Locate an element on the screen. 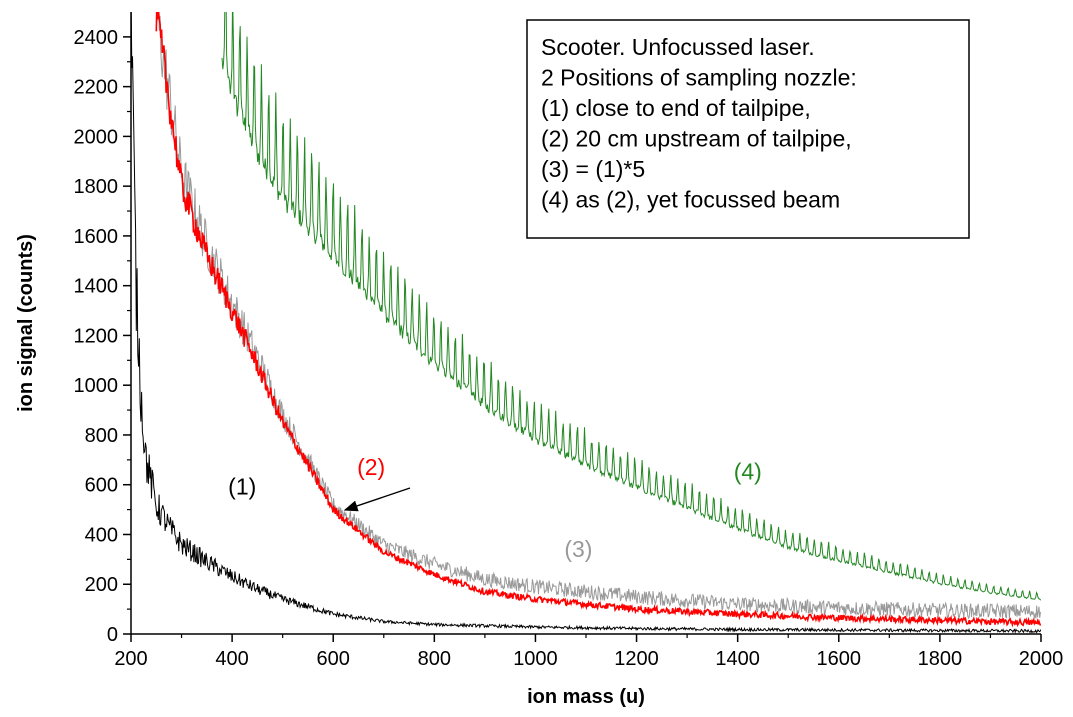 This screenshot has width=1073, height=717. y-tick-label: 1800 is located at coordinates (96, 187).